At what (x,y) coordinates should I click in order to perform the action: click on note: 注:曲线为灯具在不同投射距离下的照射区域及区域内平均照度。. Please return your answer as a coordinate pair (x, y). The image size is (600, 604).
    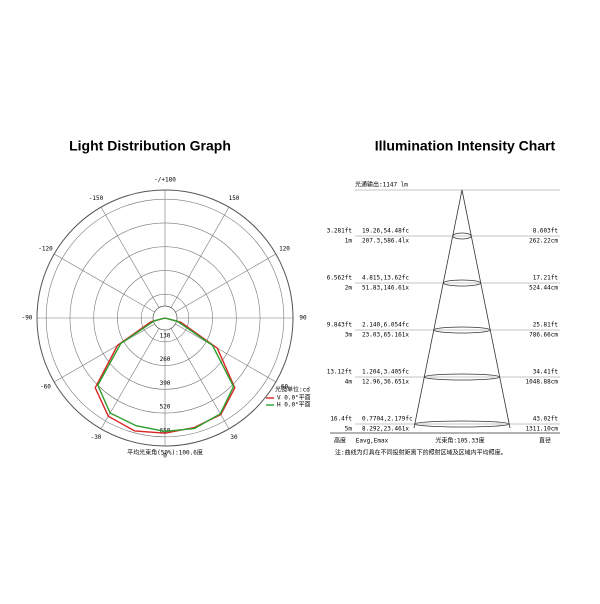
    Looking at the image, I should click on (421, 453).